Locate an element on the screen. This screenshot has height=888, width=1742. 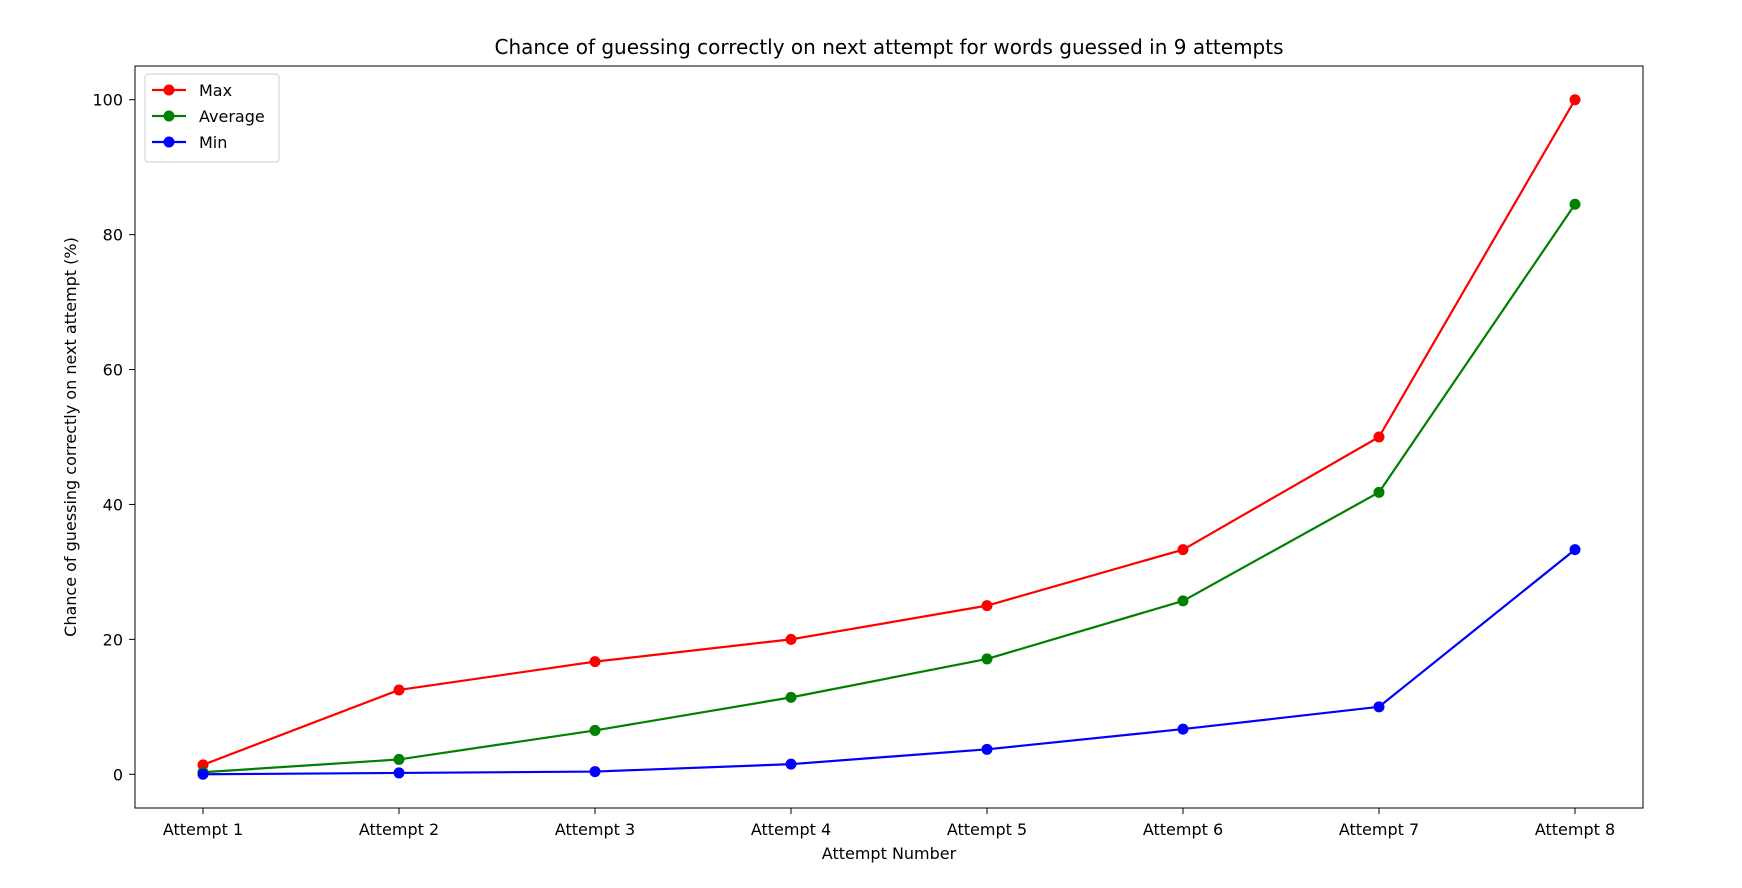
x-tick-label: Attempt 7 is located at coordinates (1379, 829).